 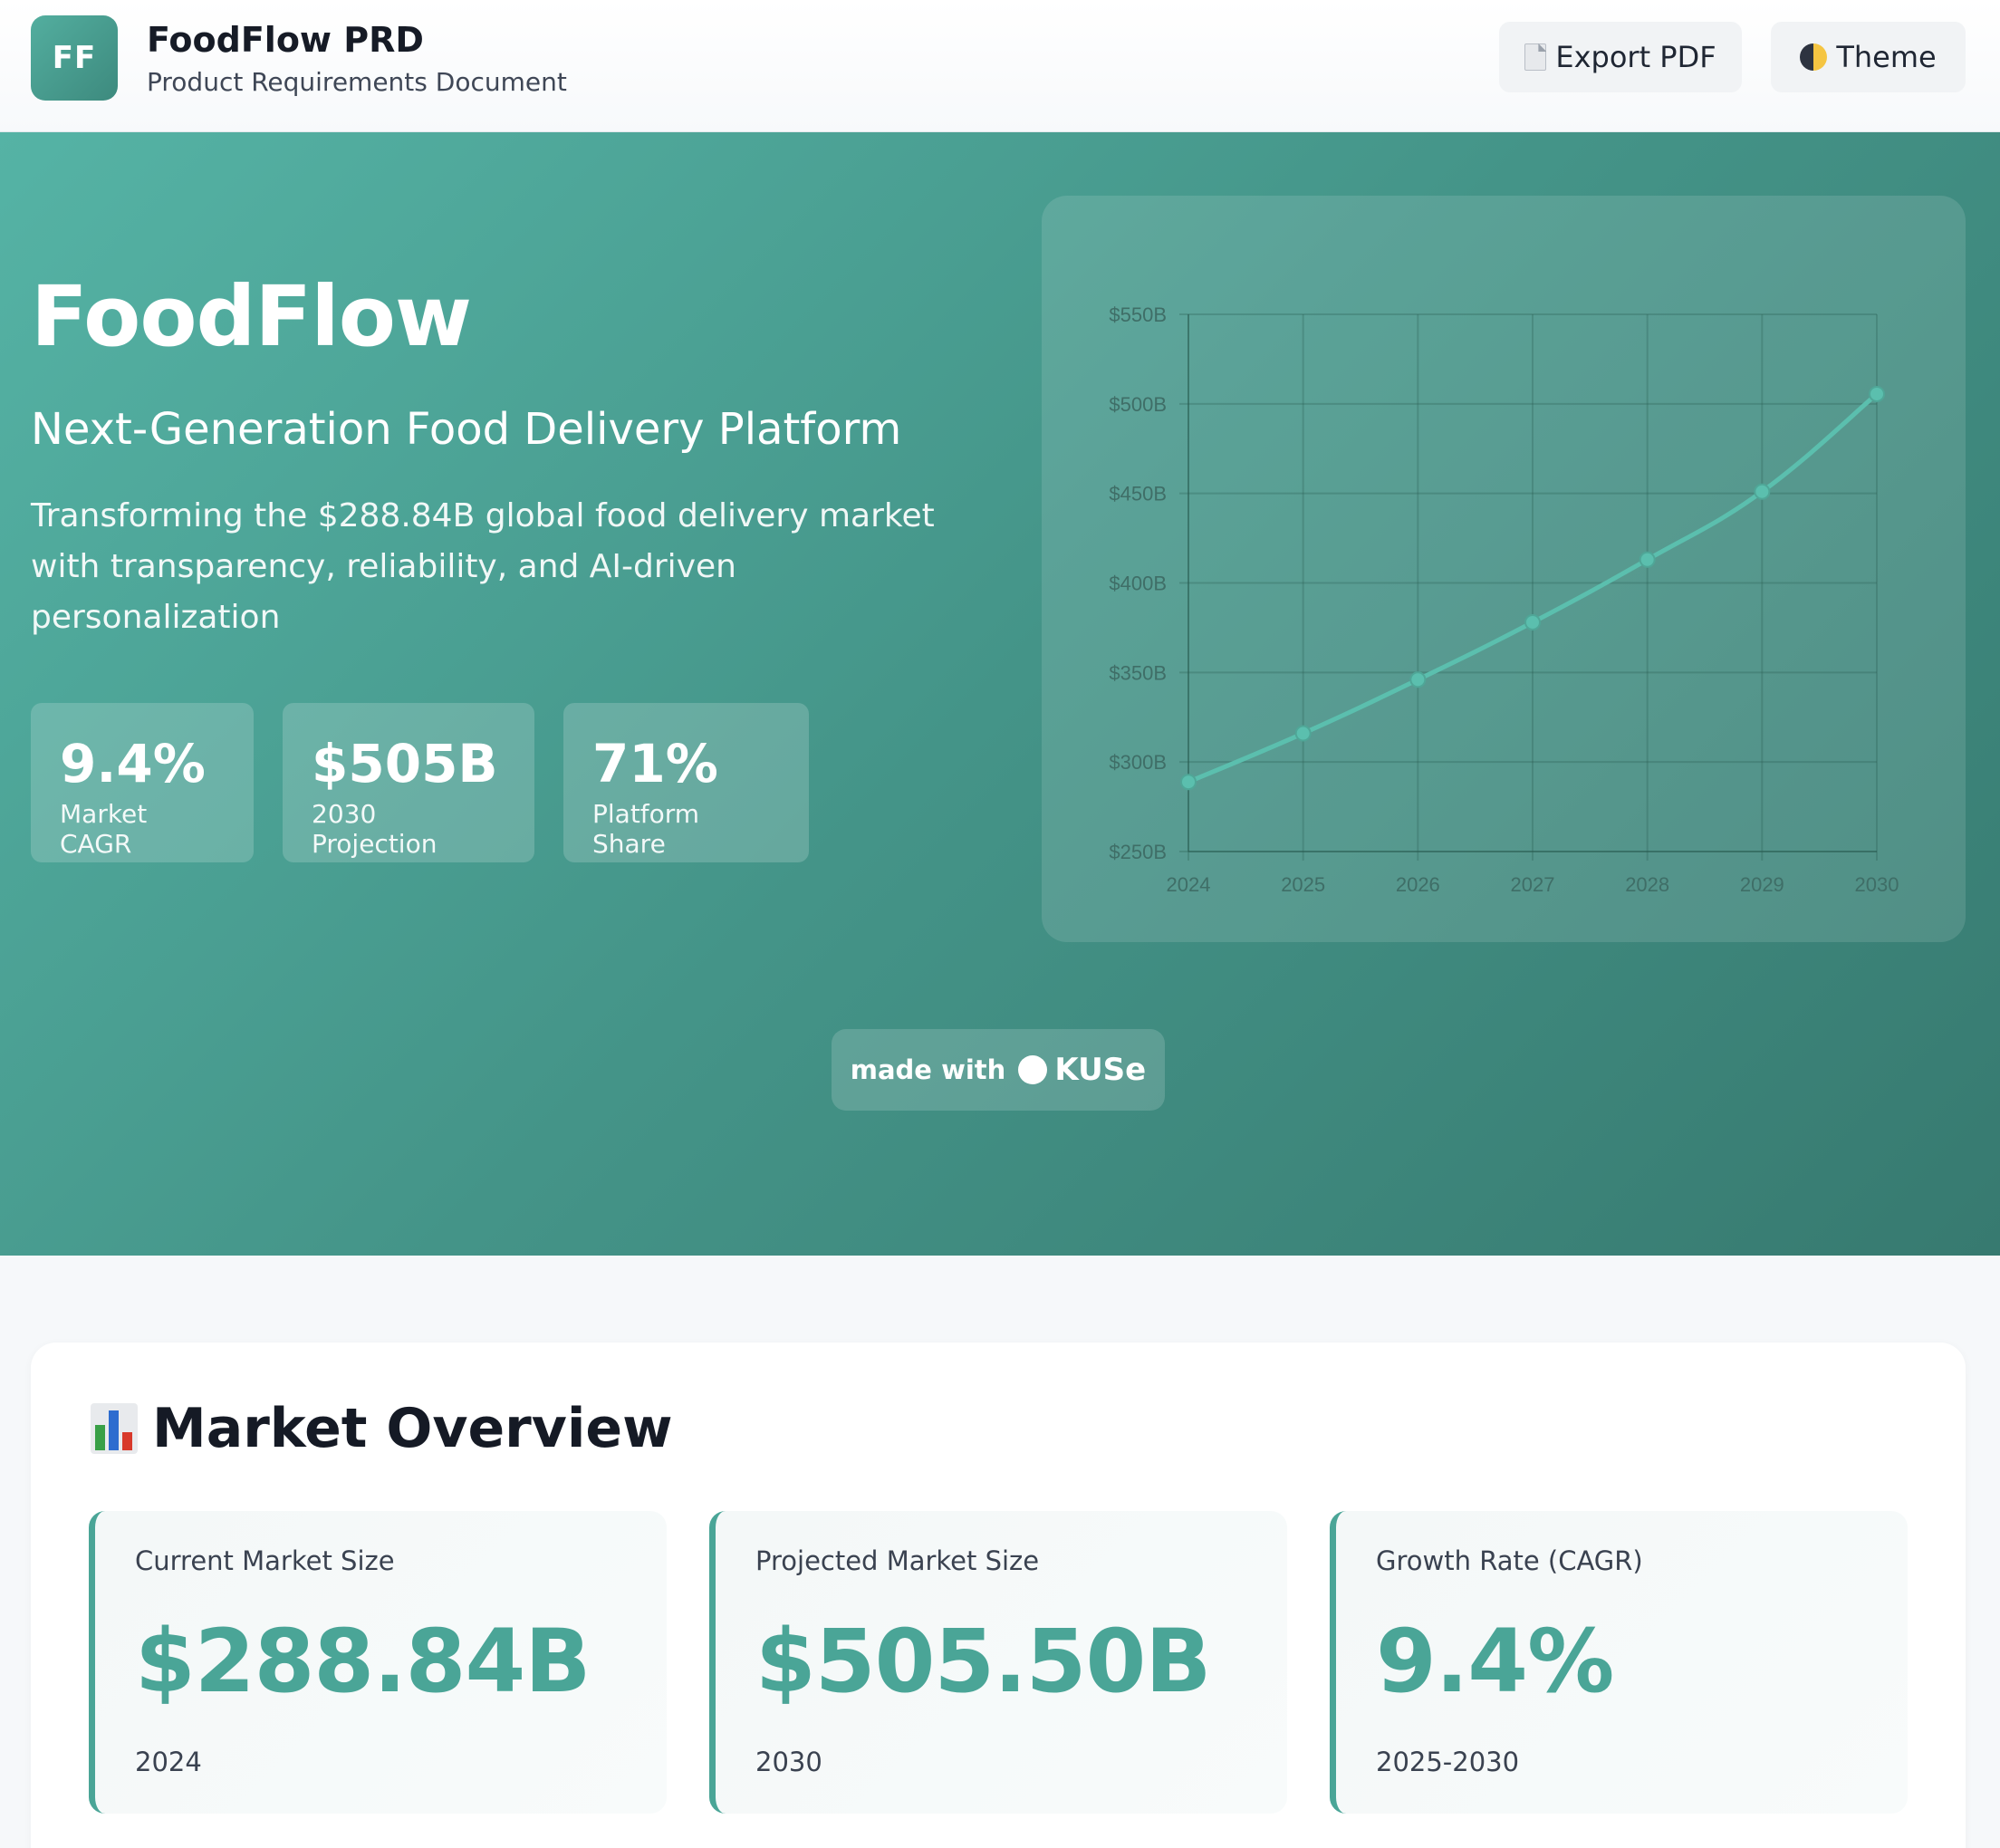 What do you see at coordinates (1636, 57) in the screenshot?
I see `export-pdf-label: Export PDF` at bounding box center [1636, 57].